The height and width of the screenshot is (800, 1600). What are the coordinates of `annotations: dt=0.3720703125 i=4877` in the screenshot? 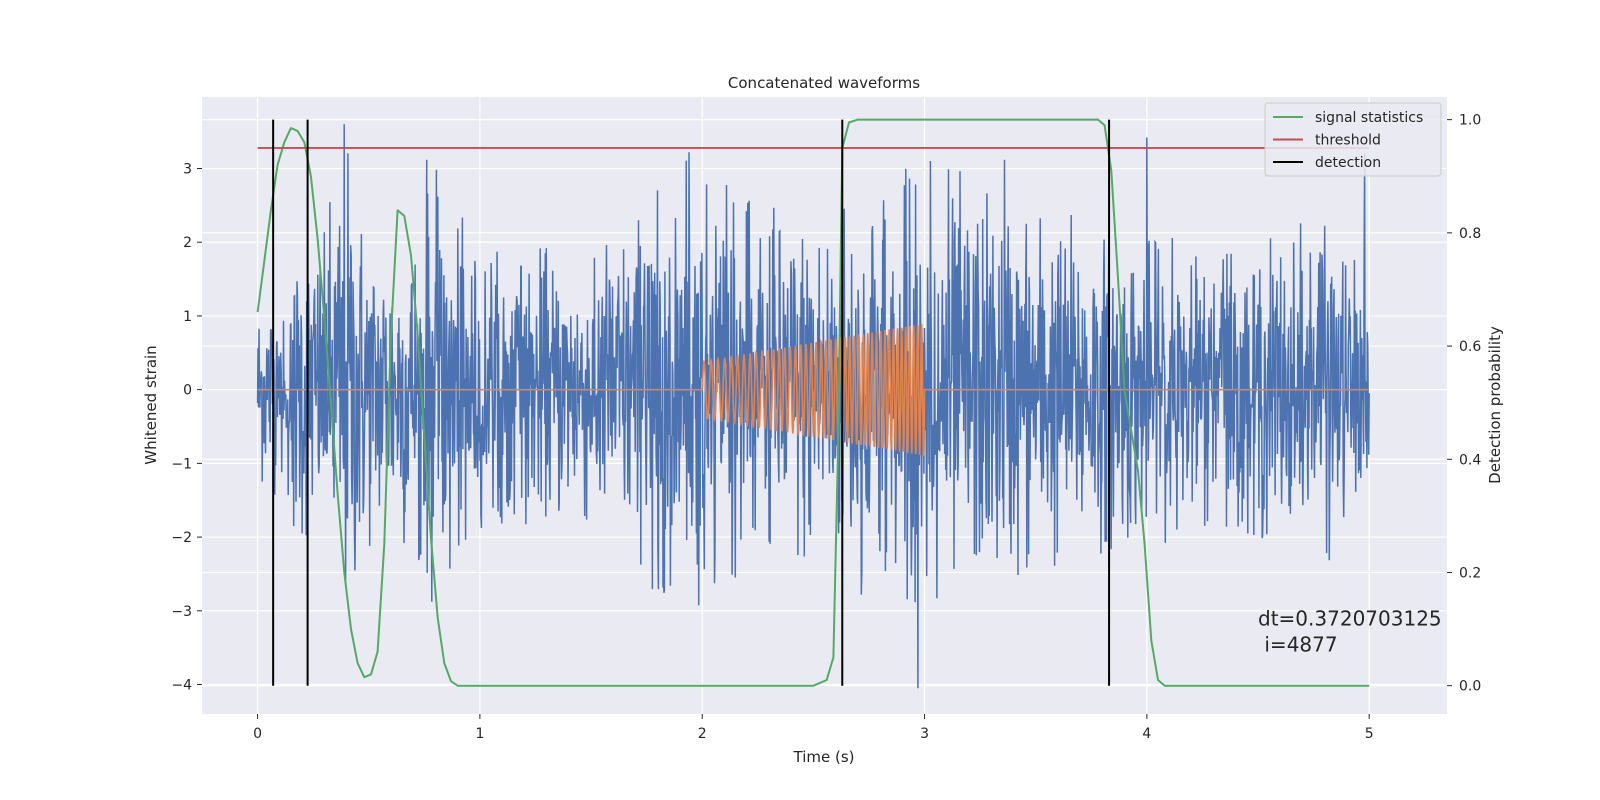 It's located at (1350, 632).